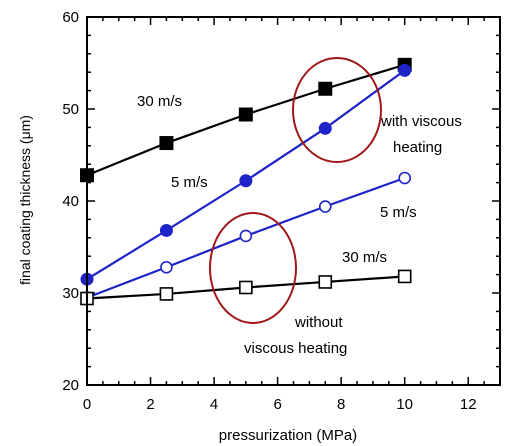  I want to click on annotation-5ms-with: 5 m/s, so click(189, 182).